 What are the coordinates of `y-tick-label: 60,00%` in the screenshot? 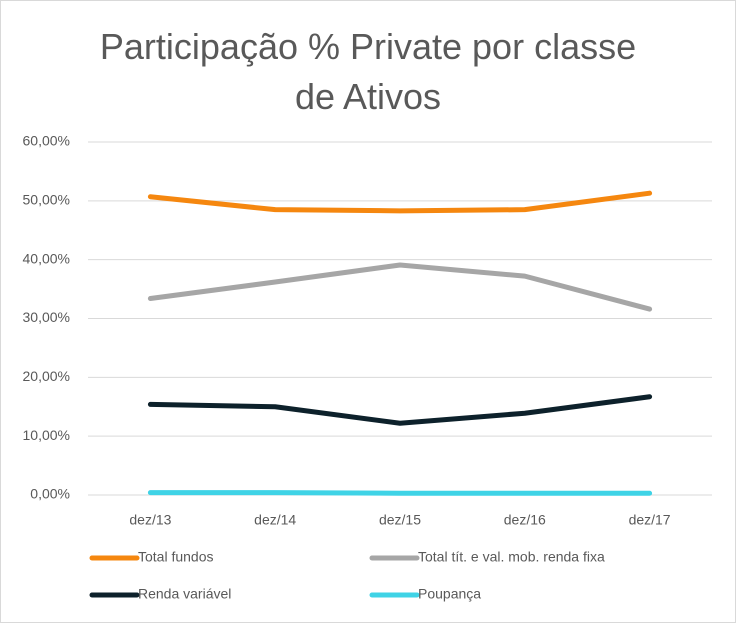 It's located at (46, 141).